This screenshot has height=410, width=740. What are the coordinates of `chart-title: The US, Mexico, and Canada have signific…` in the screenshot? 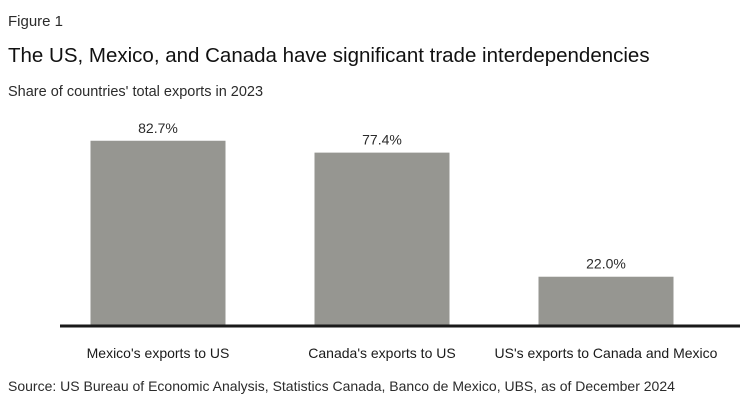 It's located at (329, 55).